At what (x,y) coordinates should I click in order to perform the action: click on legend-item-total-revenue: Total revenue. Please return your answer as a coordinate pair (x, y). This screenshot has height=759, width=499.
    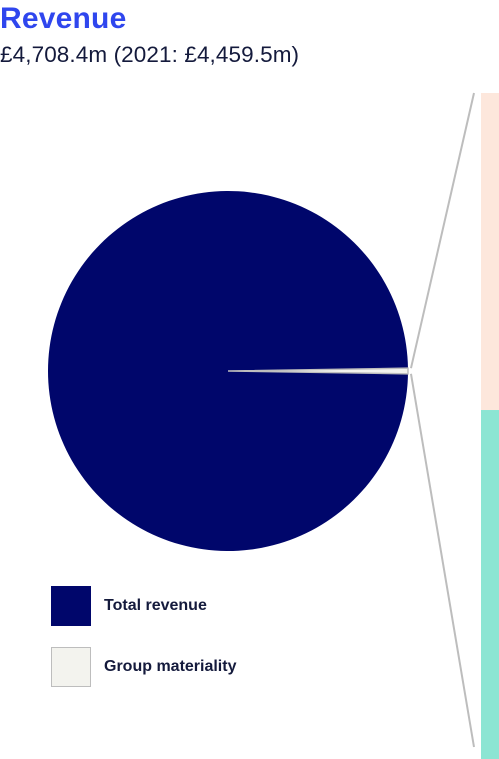
    Looking at the image, I should click on (143, 606).